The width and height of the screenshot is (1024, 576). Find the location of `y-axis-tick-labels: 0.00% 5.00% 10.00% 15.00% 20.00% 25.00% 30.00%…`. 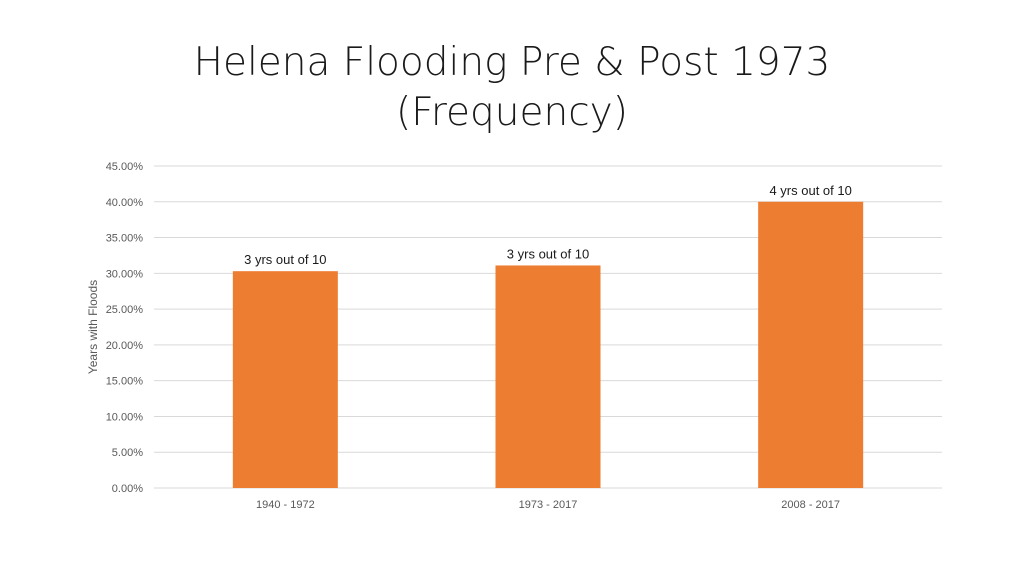

y-axis-tick-labels: 0.00% 5.00% 10.00% 15.00% 20.00% 25.00% 30.00%… is located at coordinates (125, 328).